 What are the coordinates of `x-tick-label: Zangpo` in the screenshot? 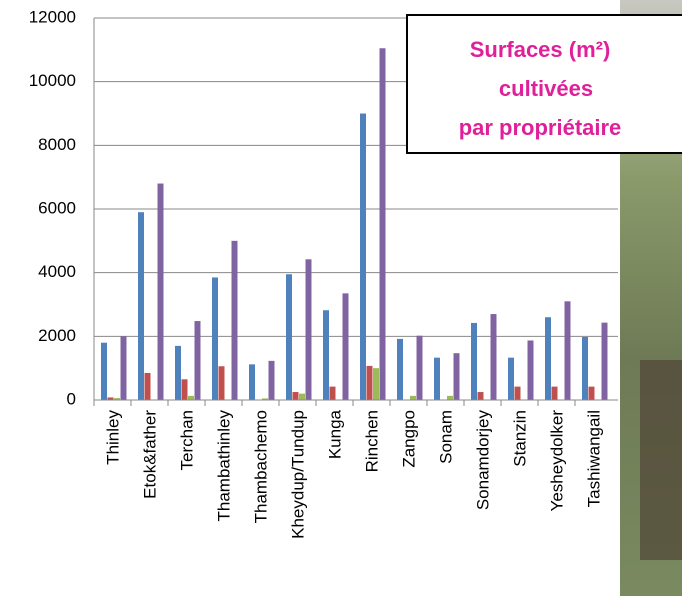 It's located at (408, 439).